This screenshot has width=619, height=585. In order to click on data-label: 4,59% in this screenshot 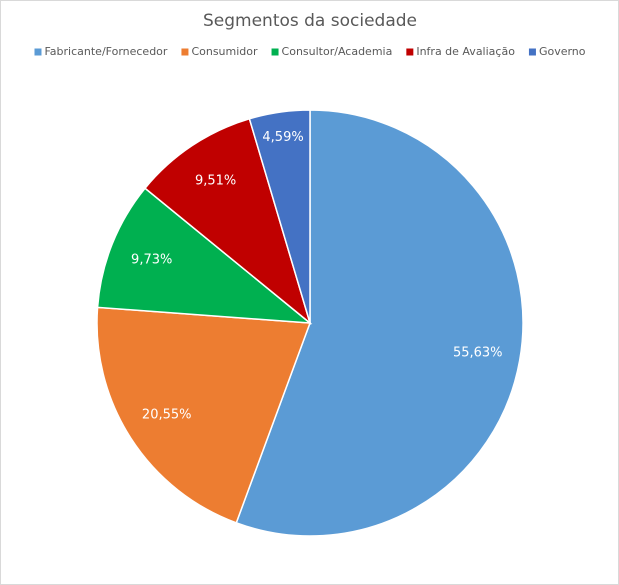, I will do `click(282, 137)`.